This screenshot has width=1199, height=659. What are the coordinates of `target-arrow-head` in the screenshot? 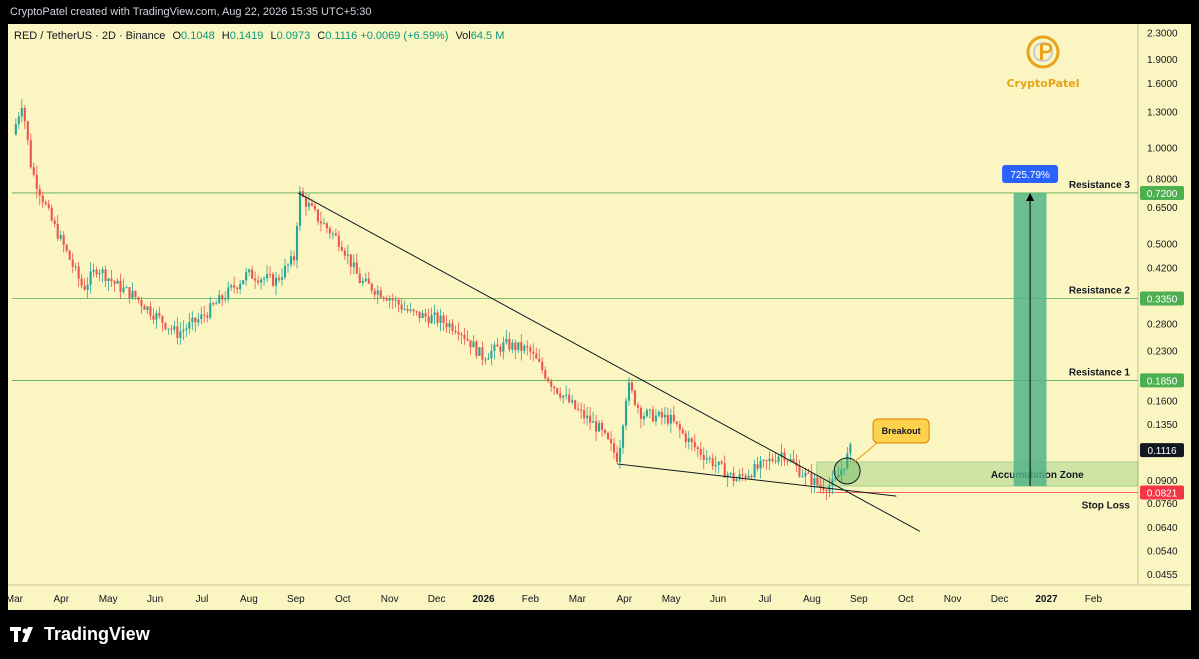 It's located at (1030, 196).